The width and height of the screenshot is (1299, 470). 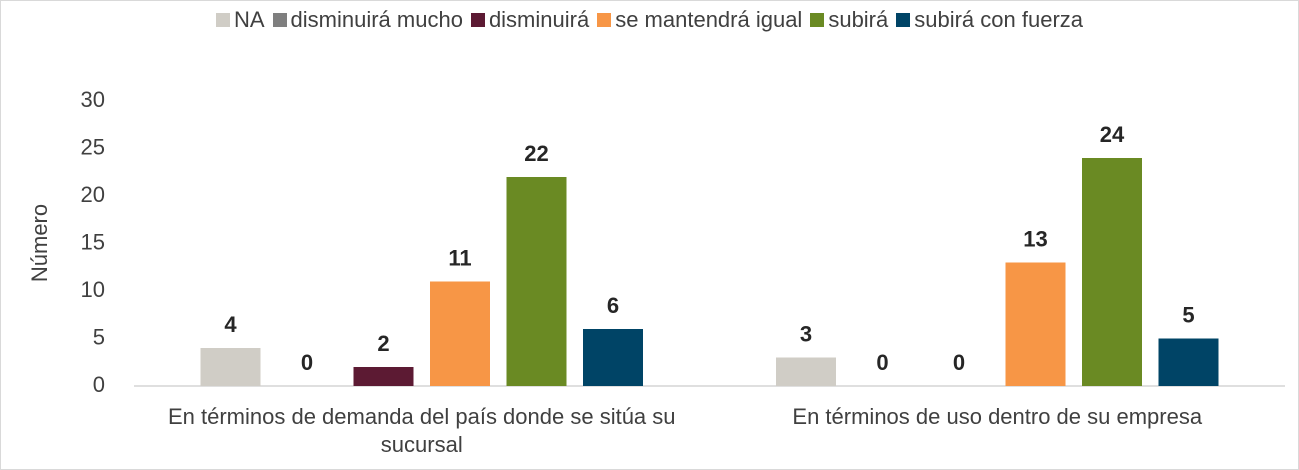 I want to click on legend-item: NA, so click(x=240, y=20).